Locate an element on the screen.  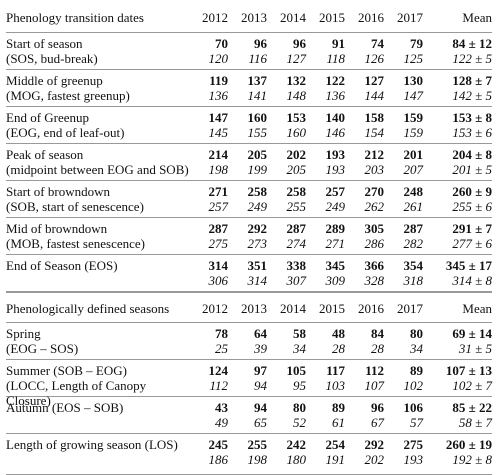
value: 270 is located at coordinates (374, 191).